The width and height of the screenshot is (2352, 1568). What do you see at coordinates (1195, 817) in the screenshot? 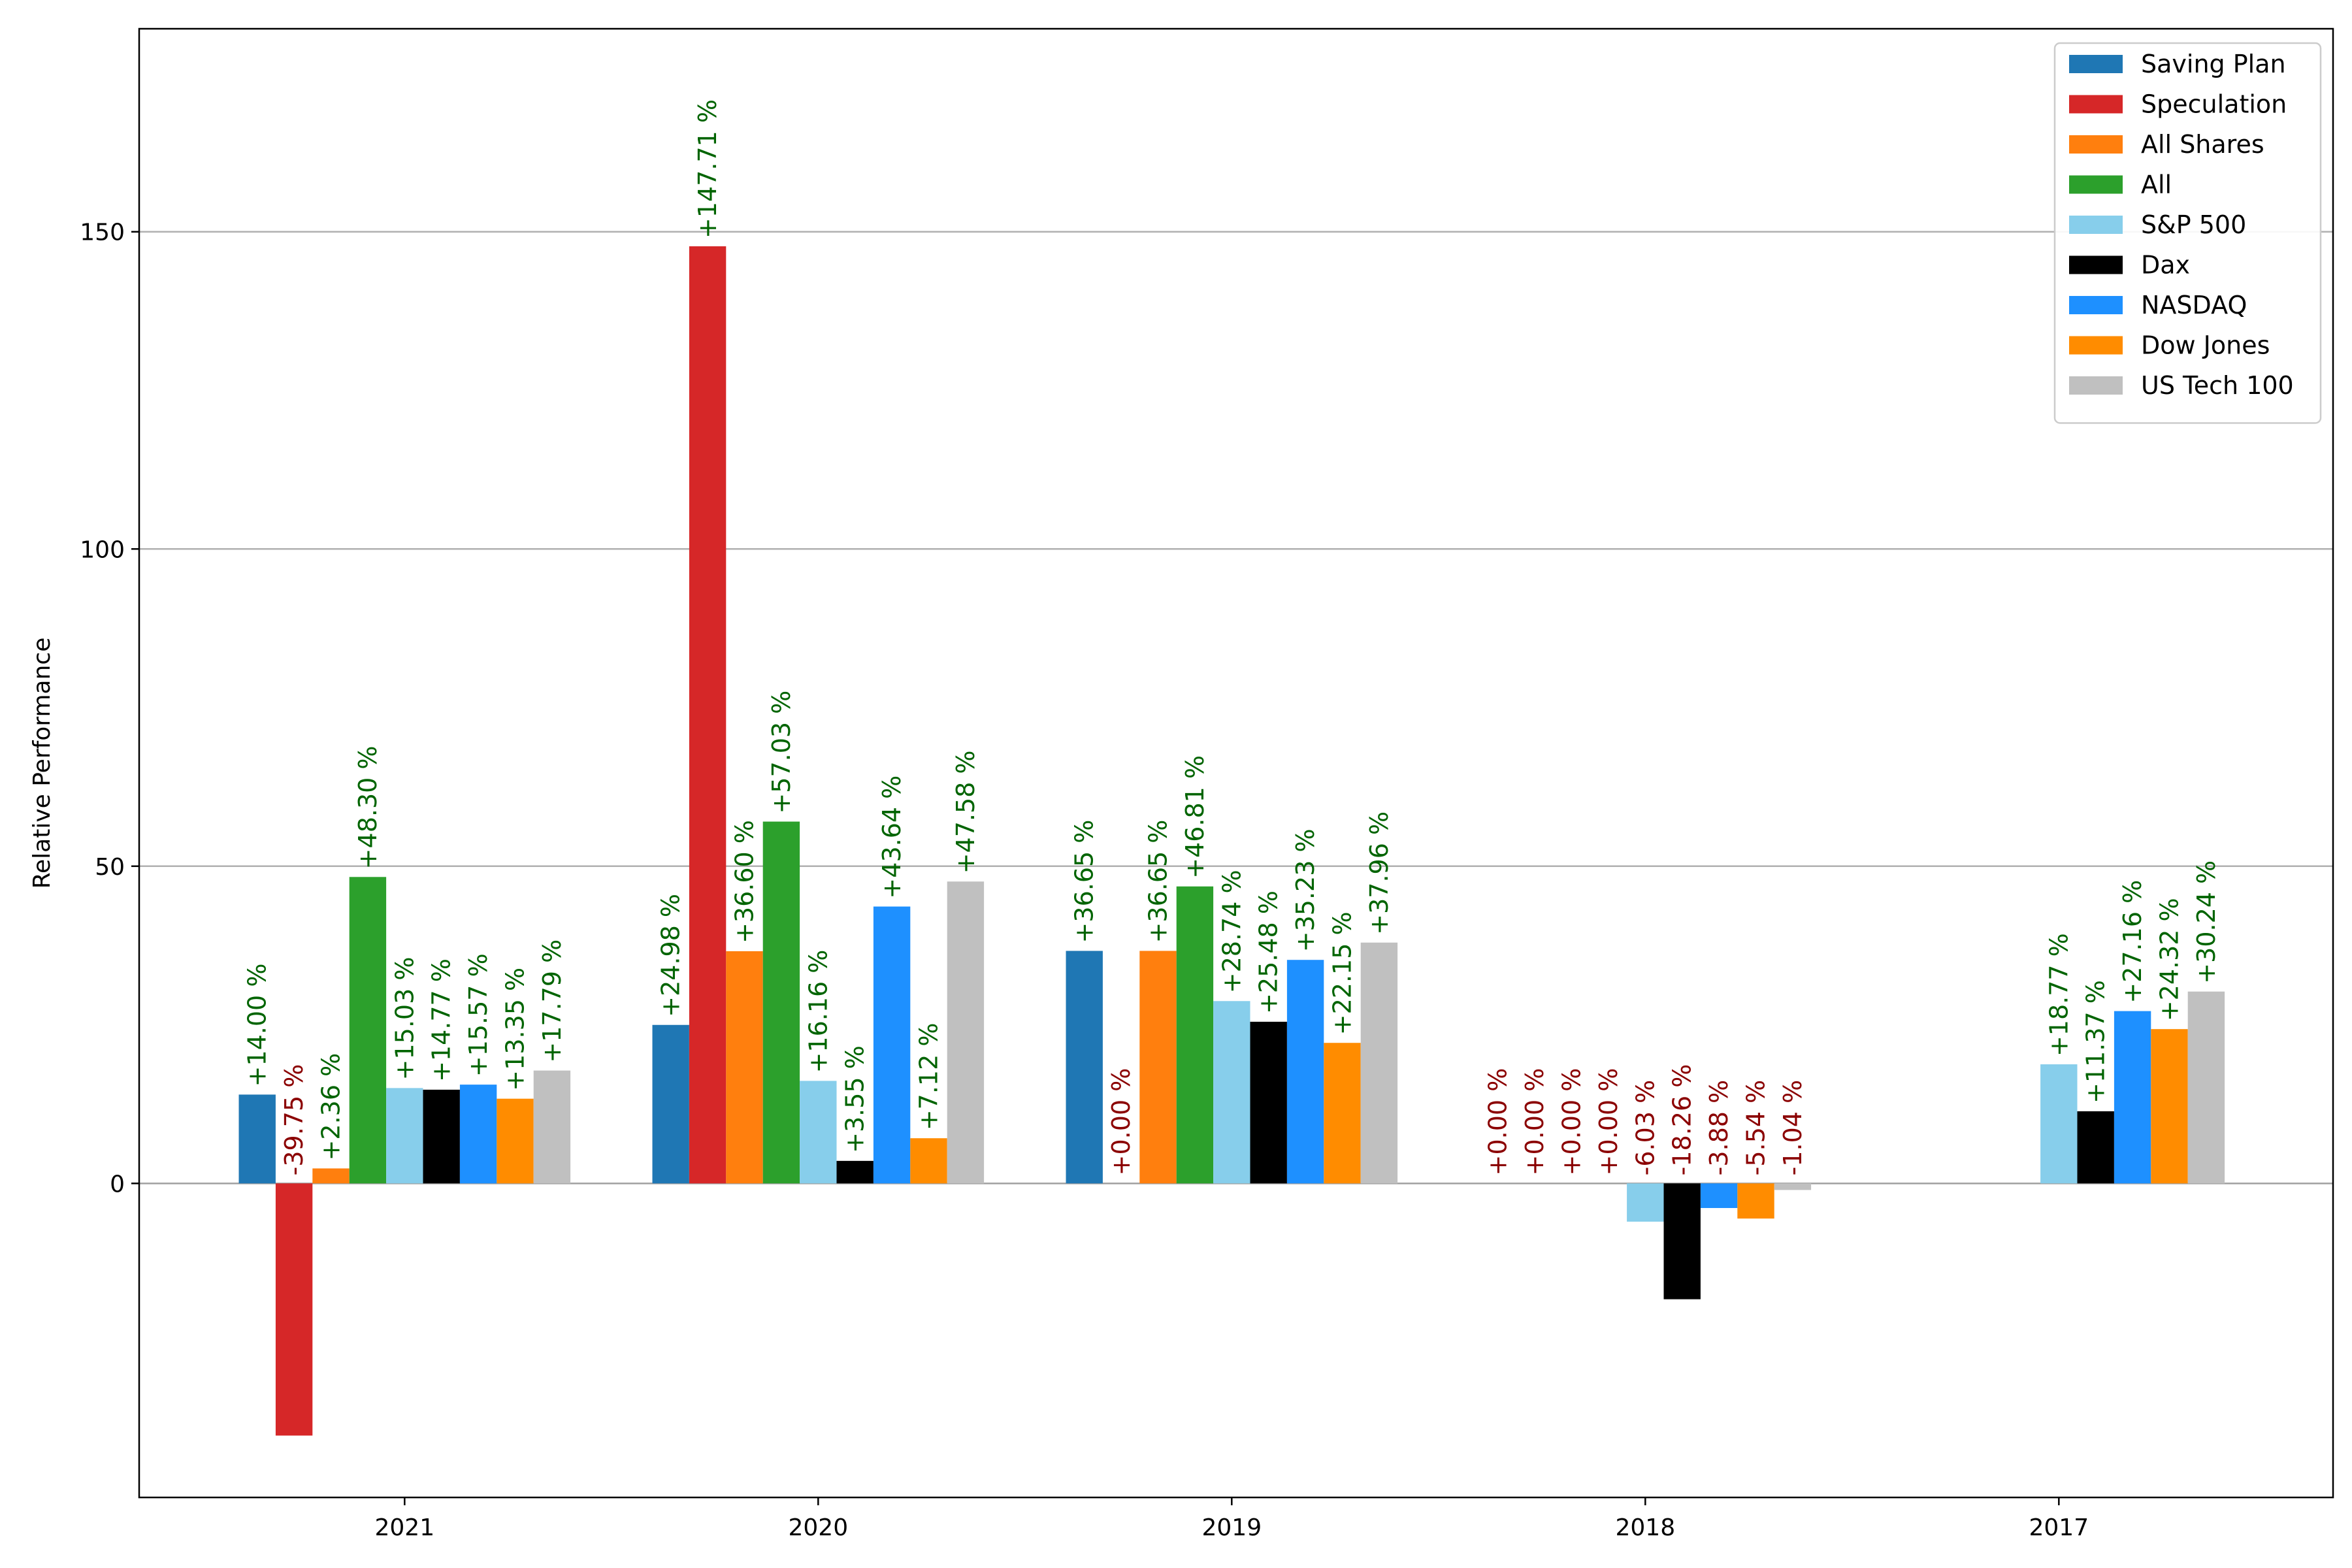
I see `bar-value-label: +46.81 %` at bounding box center [1195, 817].